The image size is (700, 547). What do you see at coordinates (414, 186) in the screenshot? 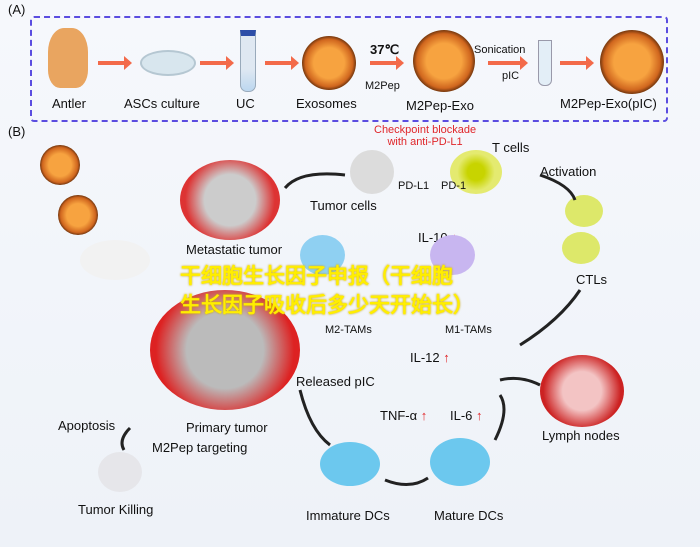
I see `pd-l1-label: PD-L1` at bounding box center [414, 186].